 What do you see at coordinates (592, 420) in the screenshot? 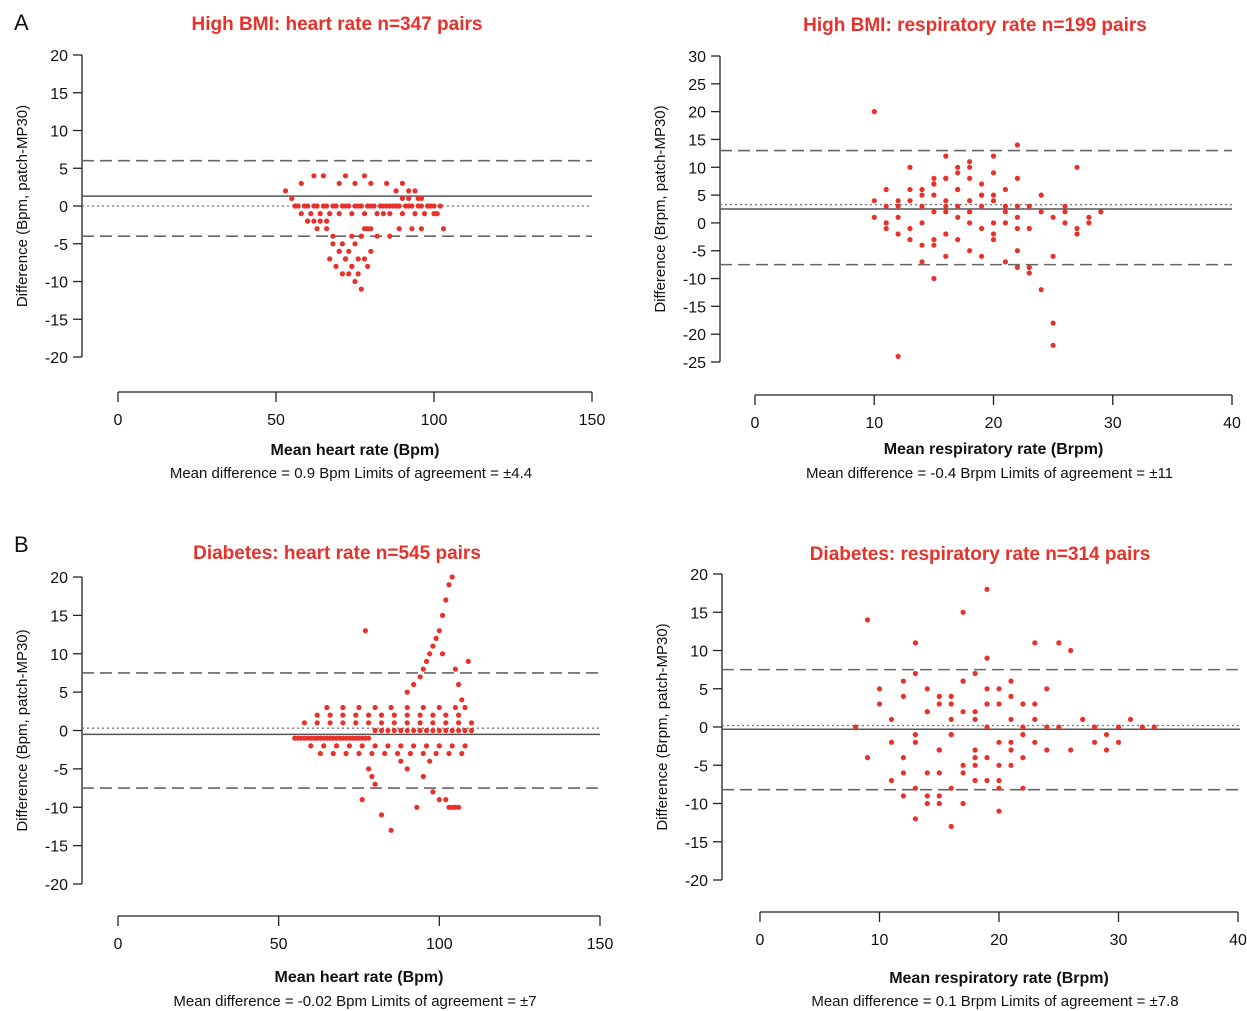
I see `panel1-x-tick-label: 150` at bounding box center [592, 420].